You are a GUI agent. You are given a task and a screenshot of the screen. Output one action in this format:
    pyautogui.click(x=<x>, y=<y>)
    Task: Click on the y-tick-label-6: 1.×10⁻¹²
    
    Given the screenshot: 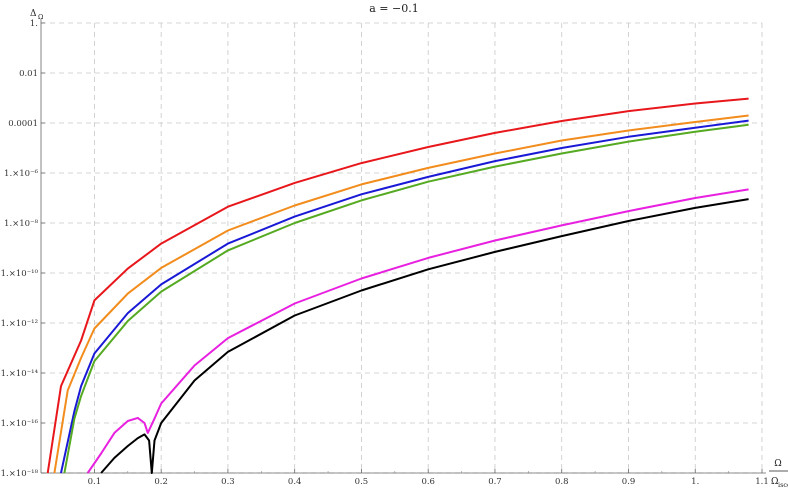 What is the action you would take?
    pyautogui.click(x=19, y=324)
    